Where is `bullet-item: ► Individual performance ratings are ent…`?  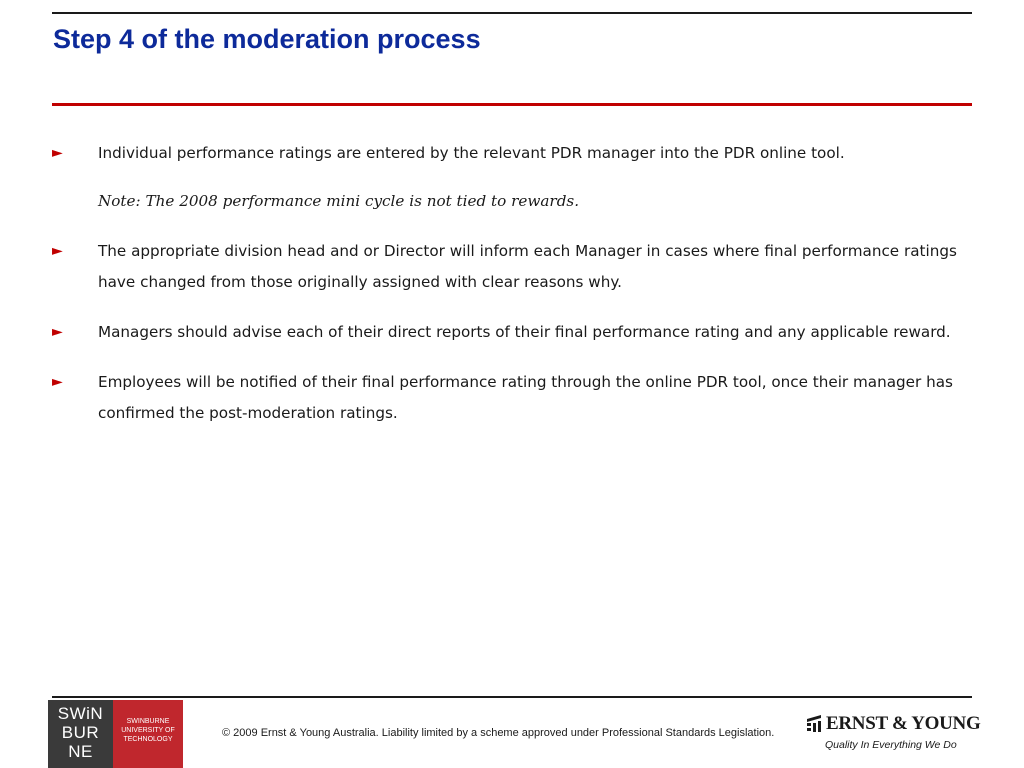
bullet-item: ► Individual performance ratings are ent… is located at coordinates (517, 153).